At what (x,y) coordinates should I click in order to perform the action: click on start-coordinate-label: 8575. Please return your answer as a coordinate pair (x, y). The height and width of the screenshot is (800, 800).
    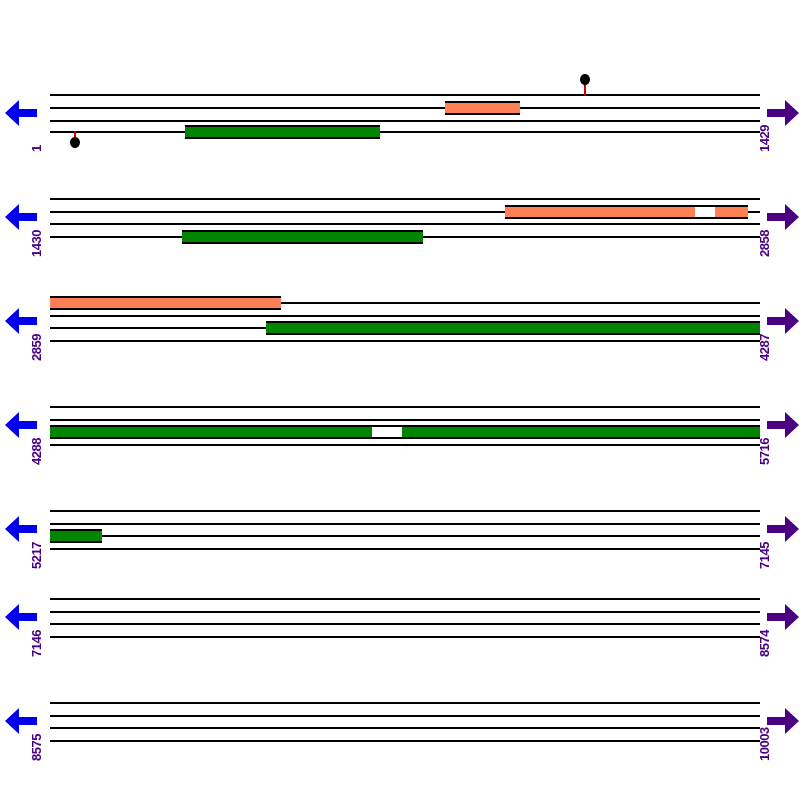
    Looking at the image, I should click on (36, 747).